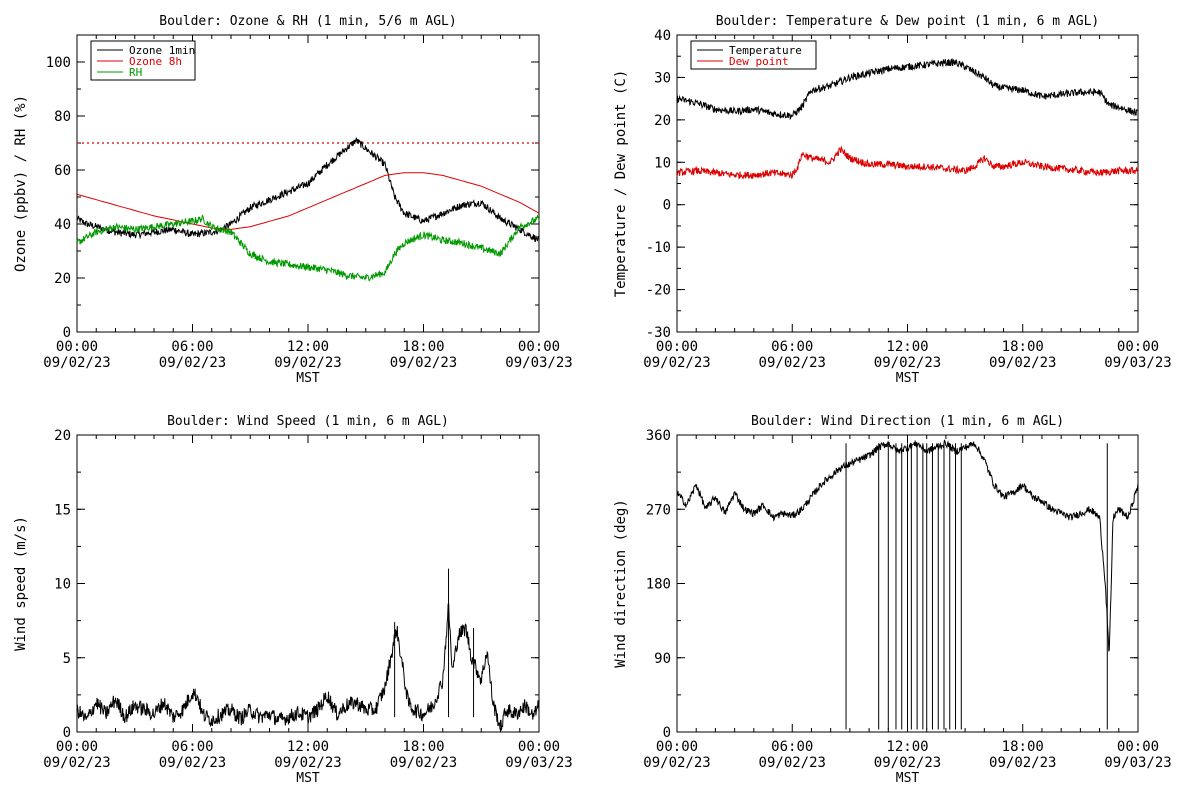 This screenshot has height=804, width=1200. What do you see at coordinates (662, 78) in the screenshot?
I see `y-tick-label: 30` at bounding box center [662, 78].